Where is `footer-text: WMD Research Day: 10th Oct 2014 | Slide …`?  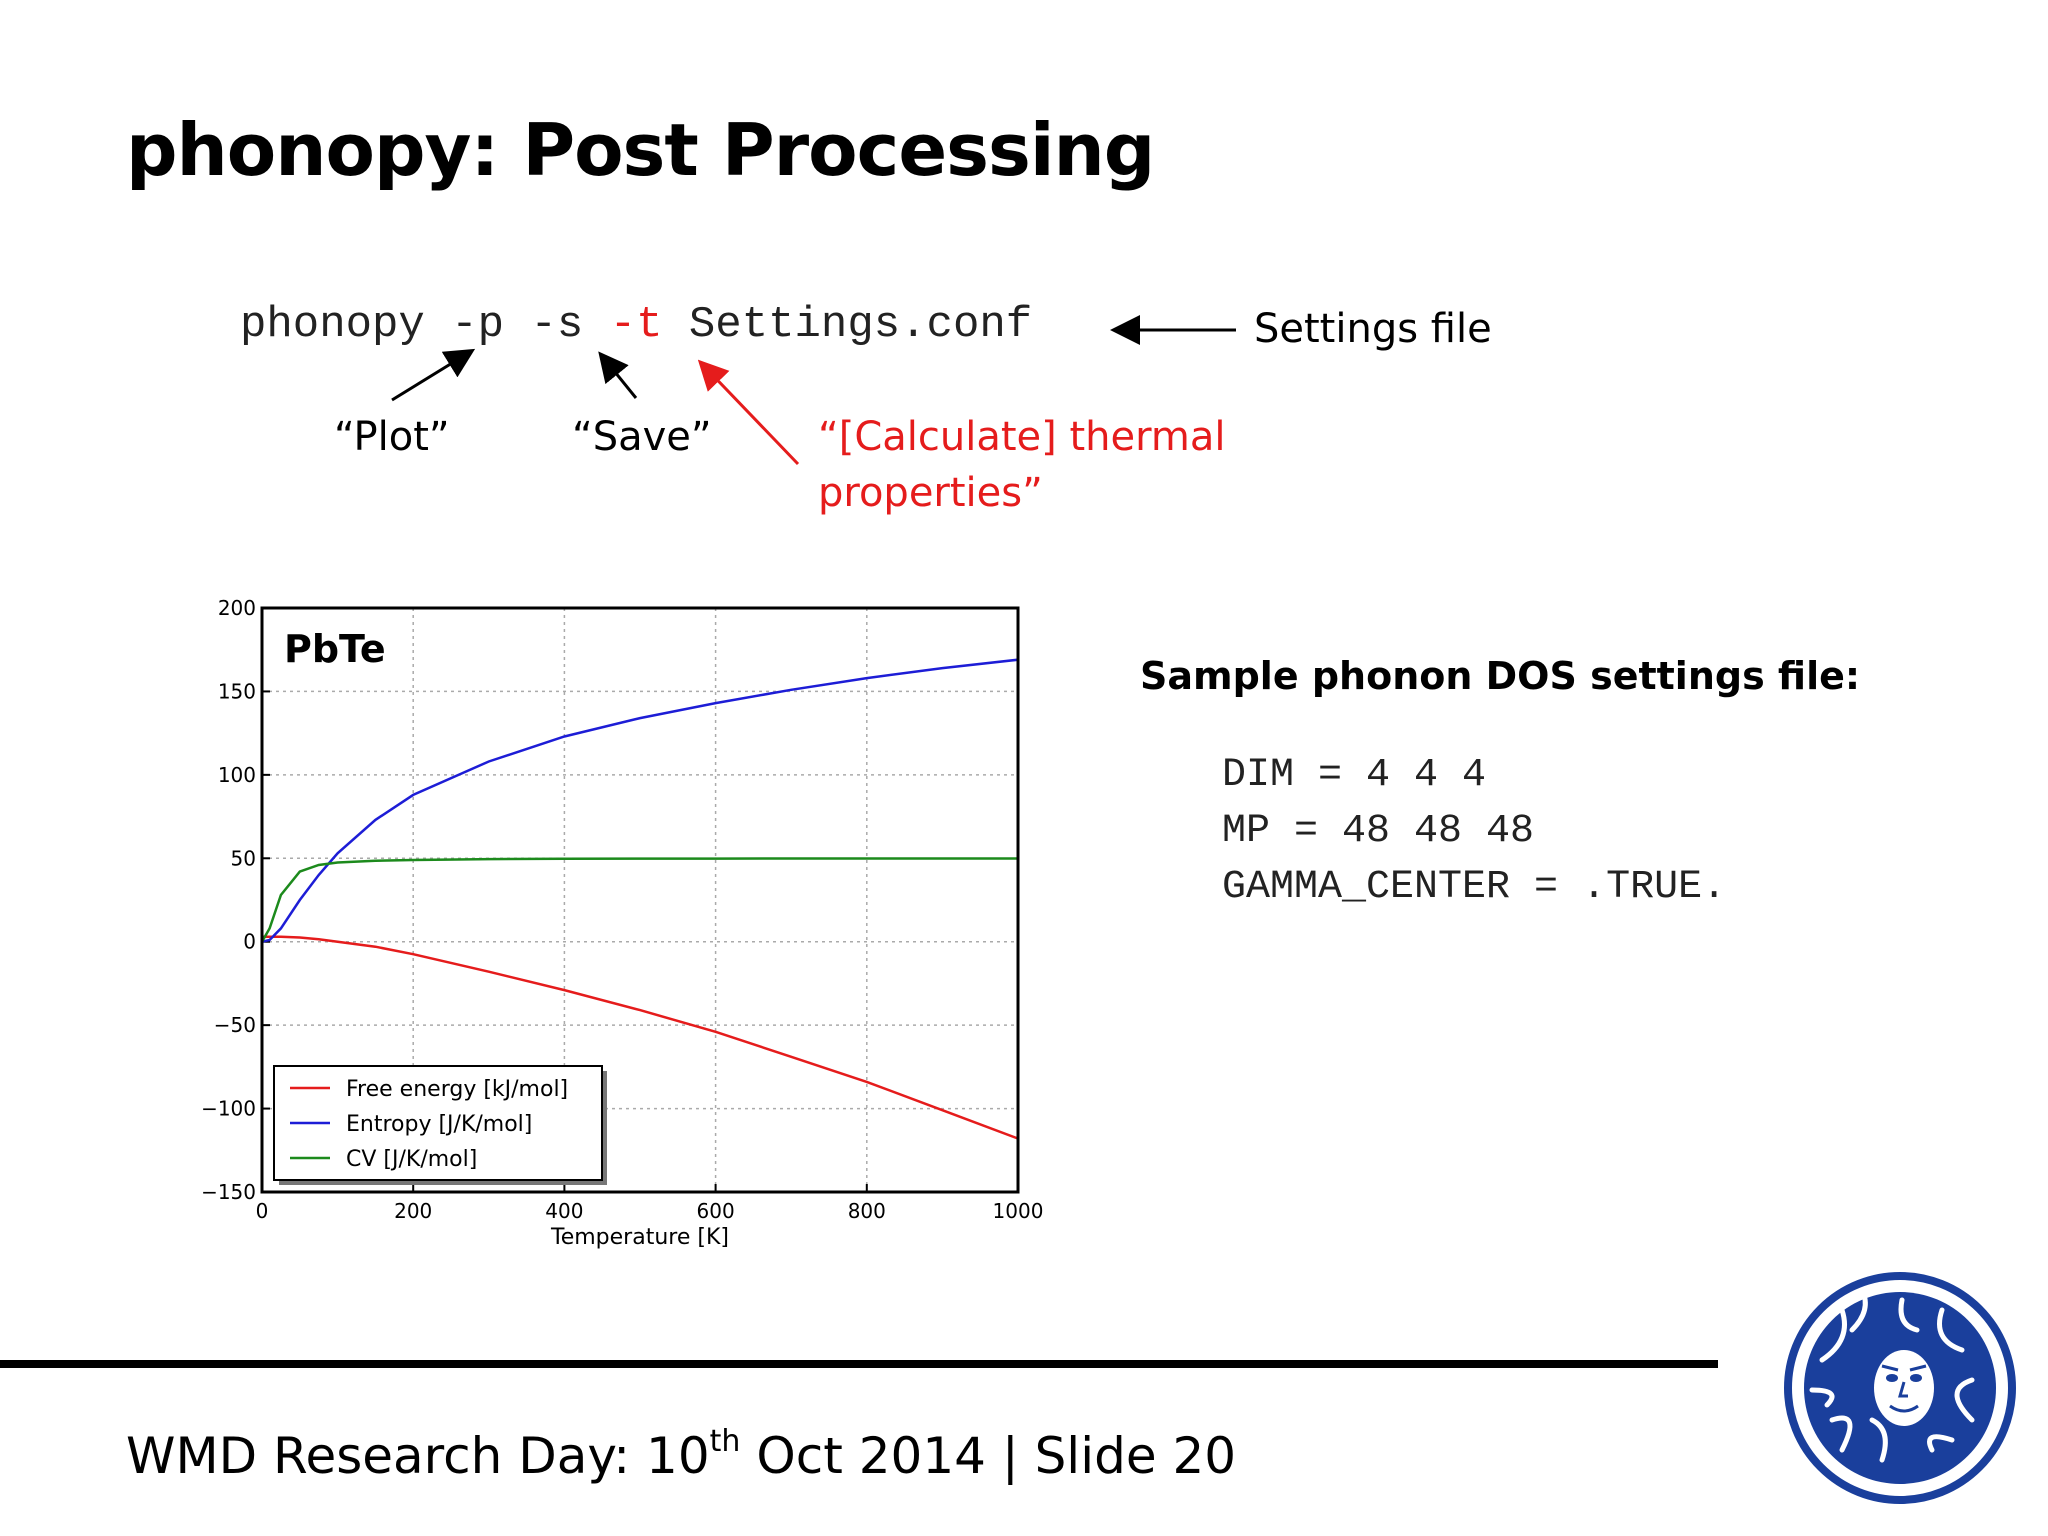 footer-text: WMD Research Day: 10th Oct 2014 | Slide … is located at coordinates (681, 1454).